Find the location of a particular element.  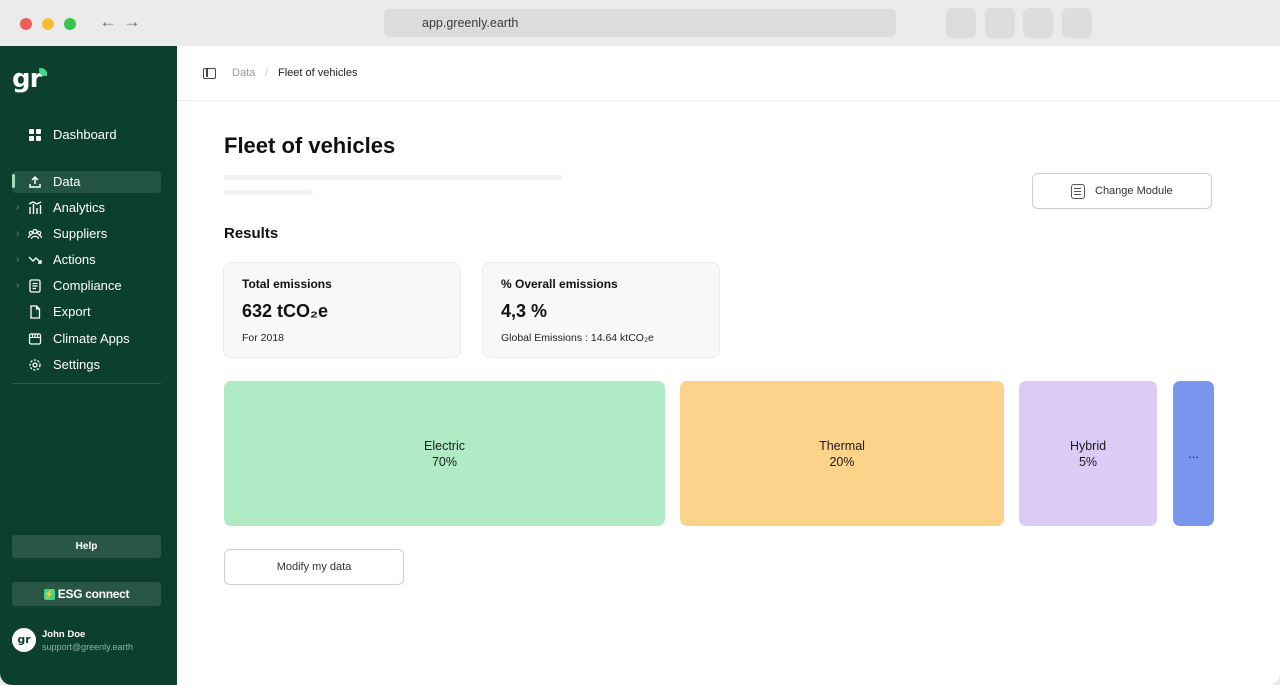

user-name: John Doe is located at coordinates (64, 634).